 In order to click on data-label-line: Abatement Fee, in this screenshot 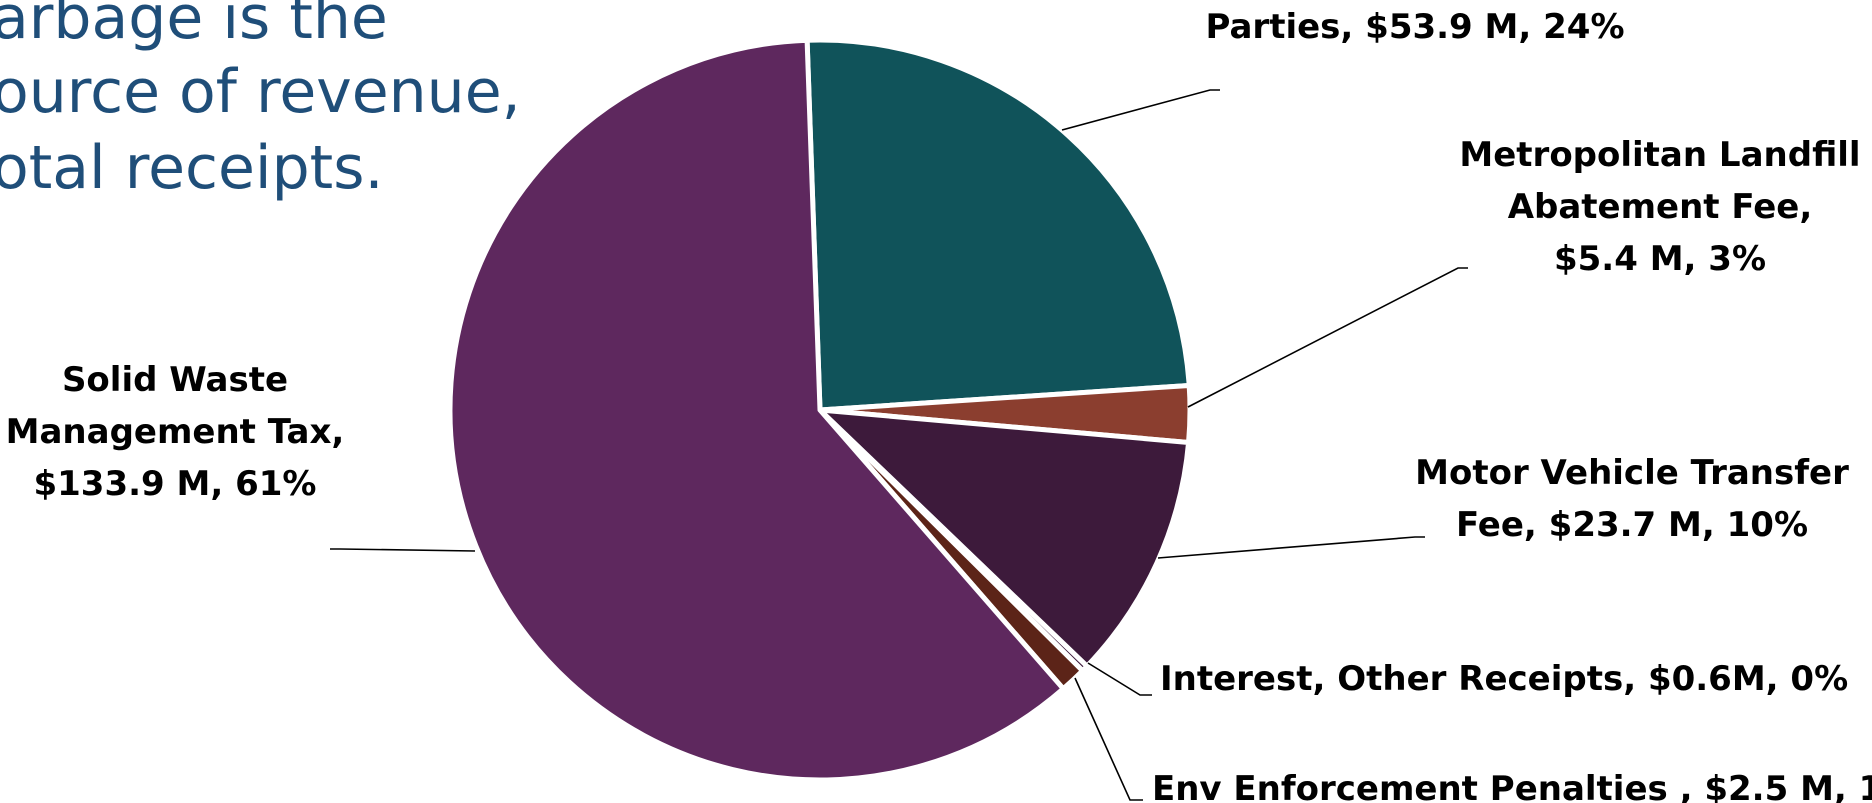, I will do `click(1660, 207)`.